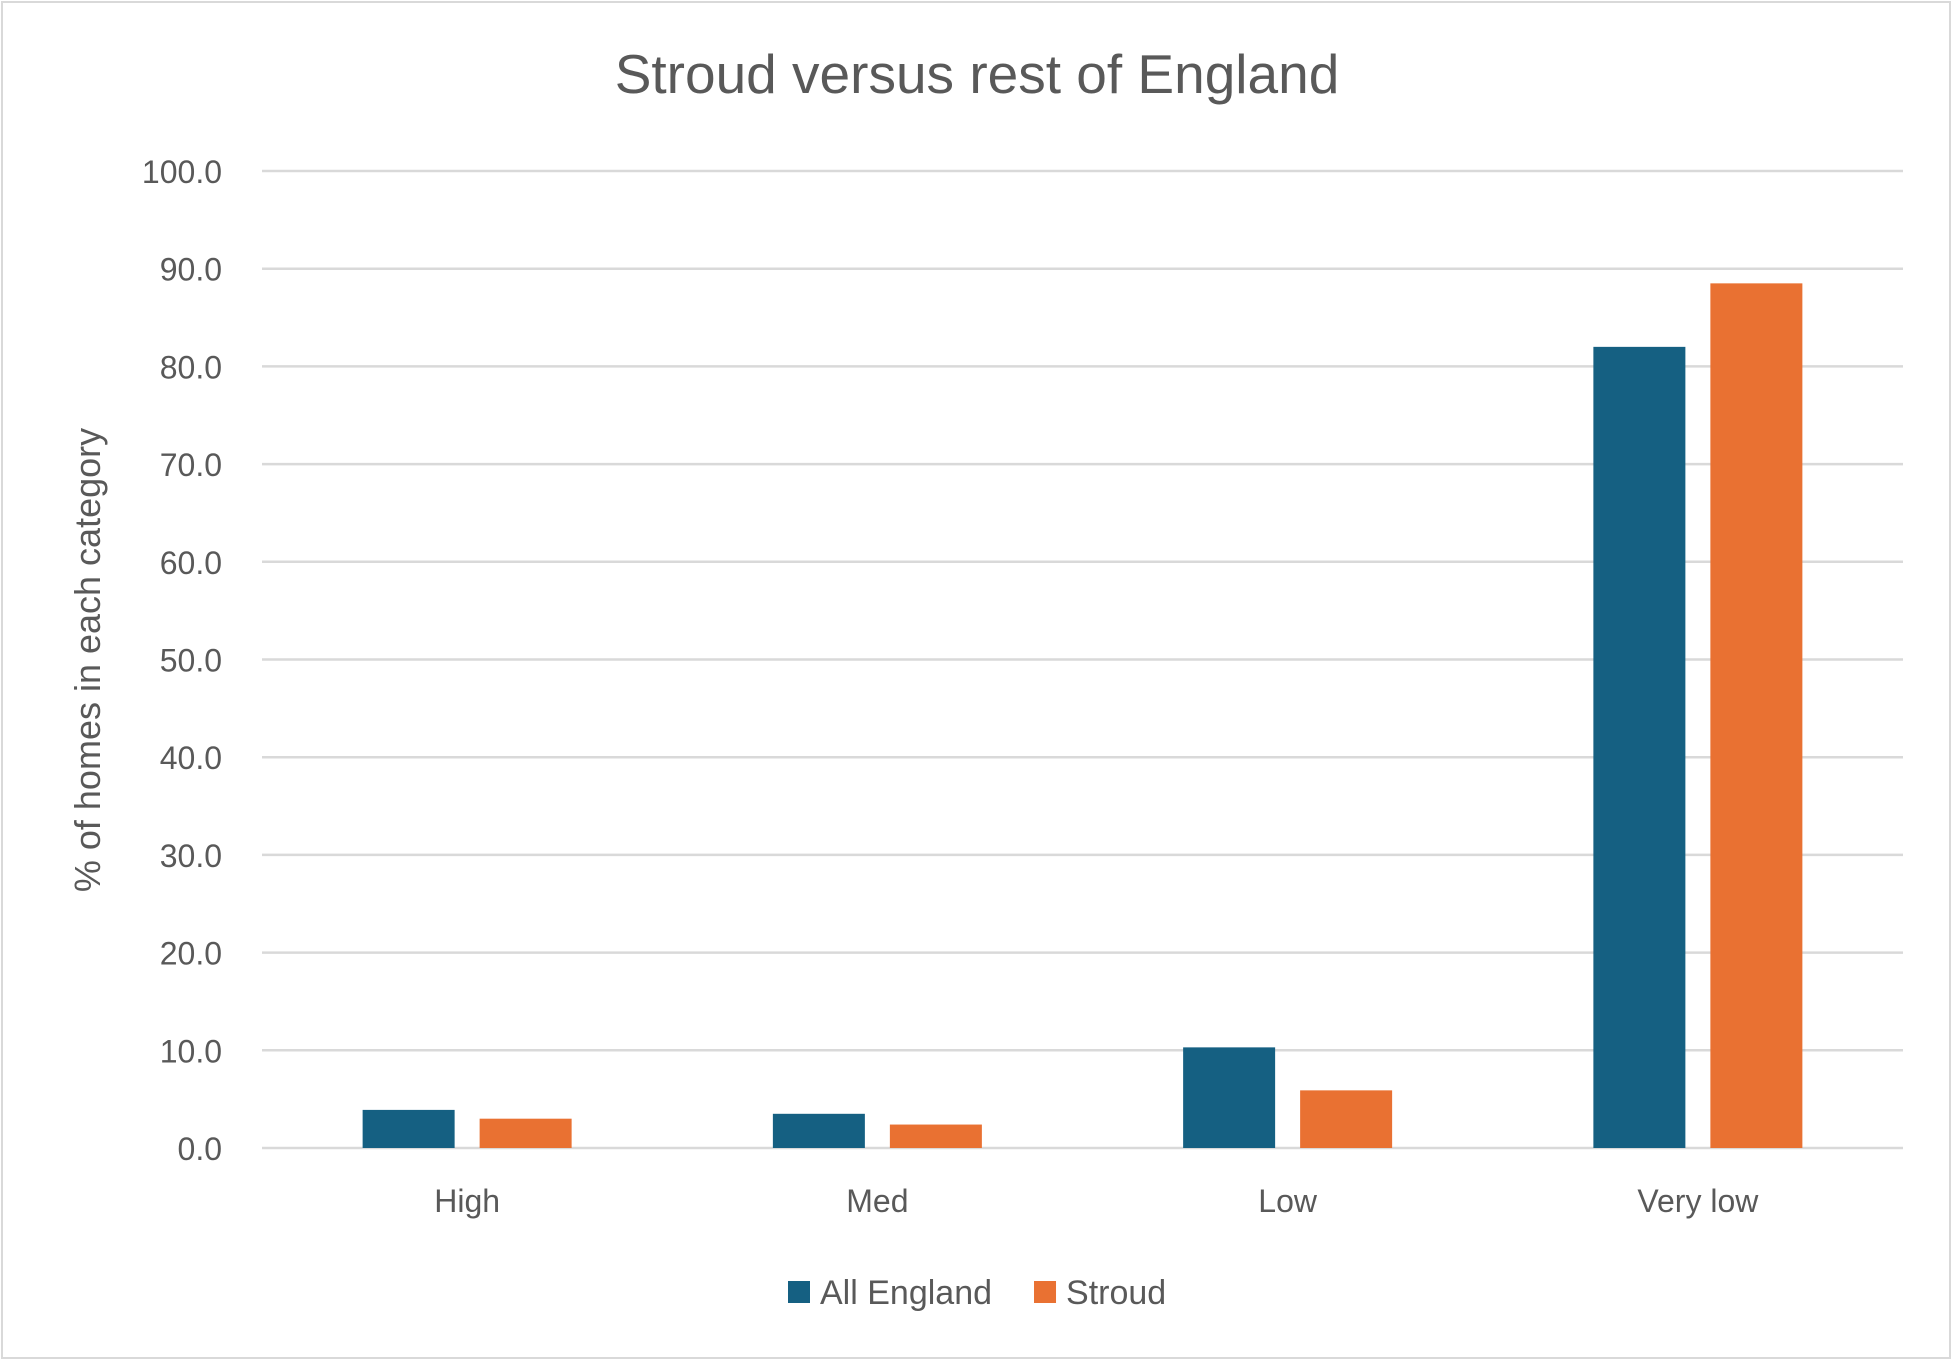 This screenshot has width=1954, height=1362. What do you see at coordinates (191, 270) in the screenshot?
I see `y-tick-label: 90.0` at bounding box center [191, 270].